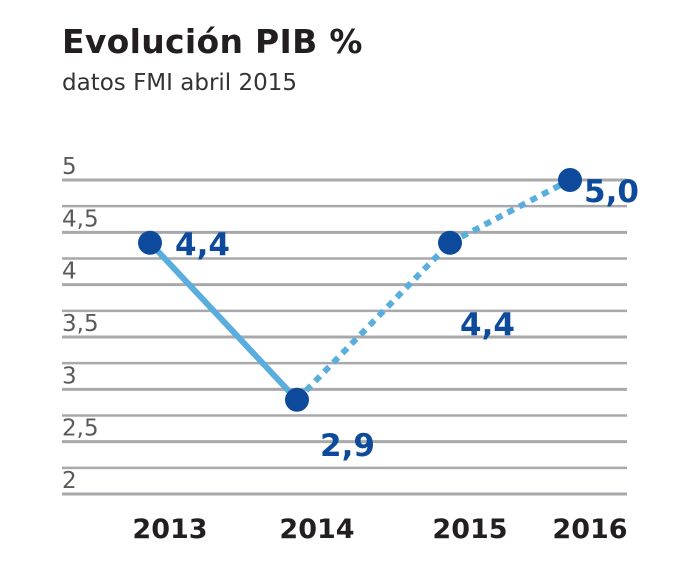  I want to click on x-tick-label: 2015, so click(469, 529).